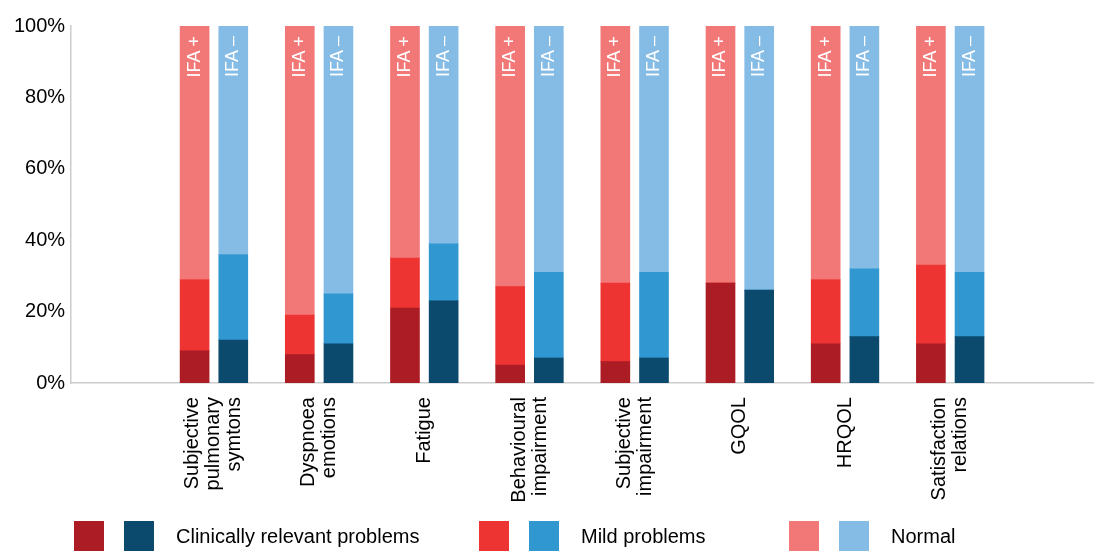 This screenshot has height=553, width=1105. What do you see at coordinates (45, 95) in the screenshot?
I see `y-tick-label: 80%` at bounding box center [45, 95].